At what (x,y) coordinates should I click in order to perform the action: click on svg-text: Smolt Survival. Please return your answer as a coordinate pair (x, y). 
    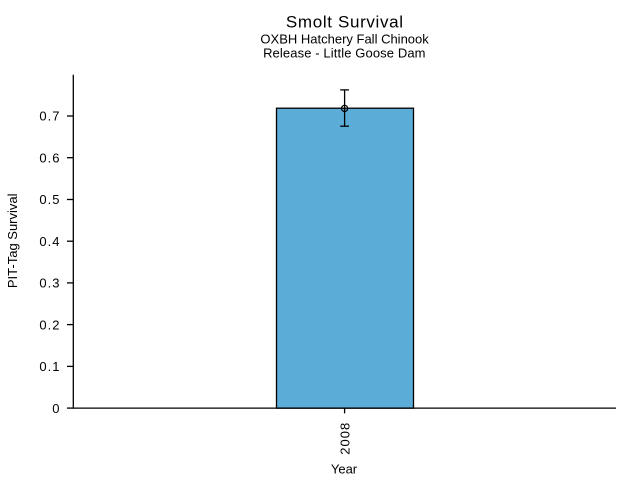
    Looking at the image, I should click on (345, 21).